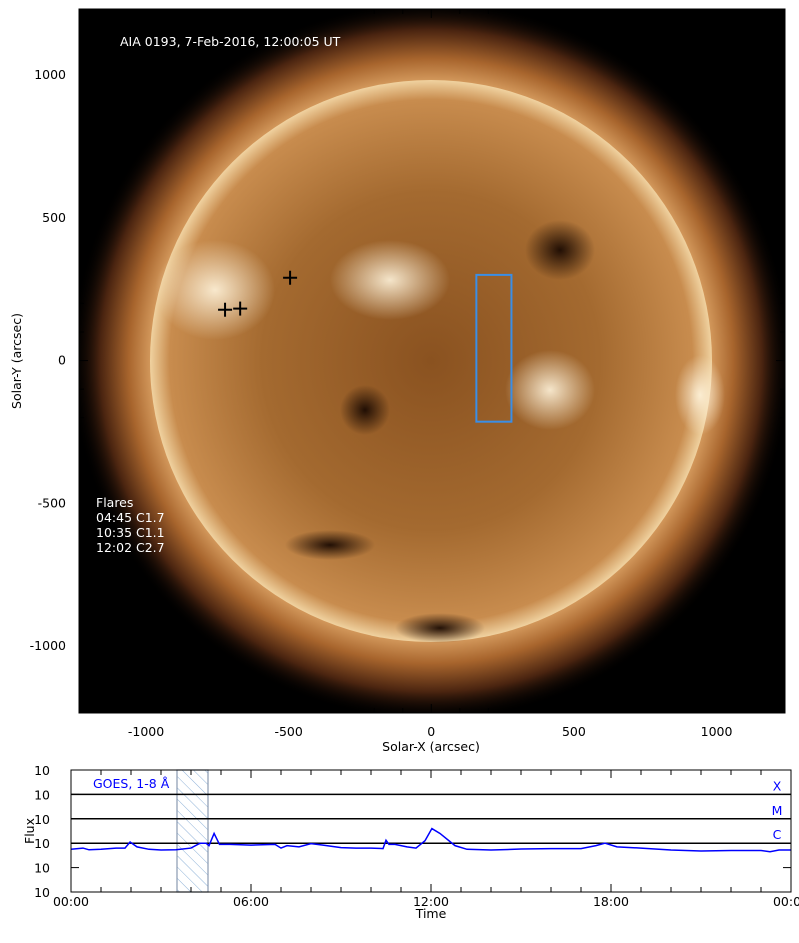  What do you see at coordinates (560, 250) in the screenshot?
I see `coronal-hole-ne` at bounding box center [560, 250].